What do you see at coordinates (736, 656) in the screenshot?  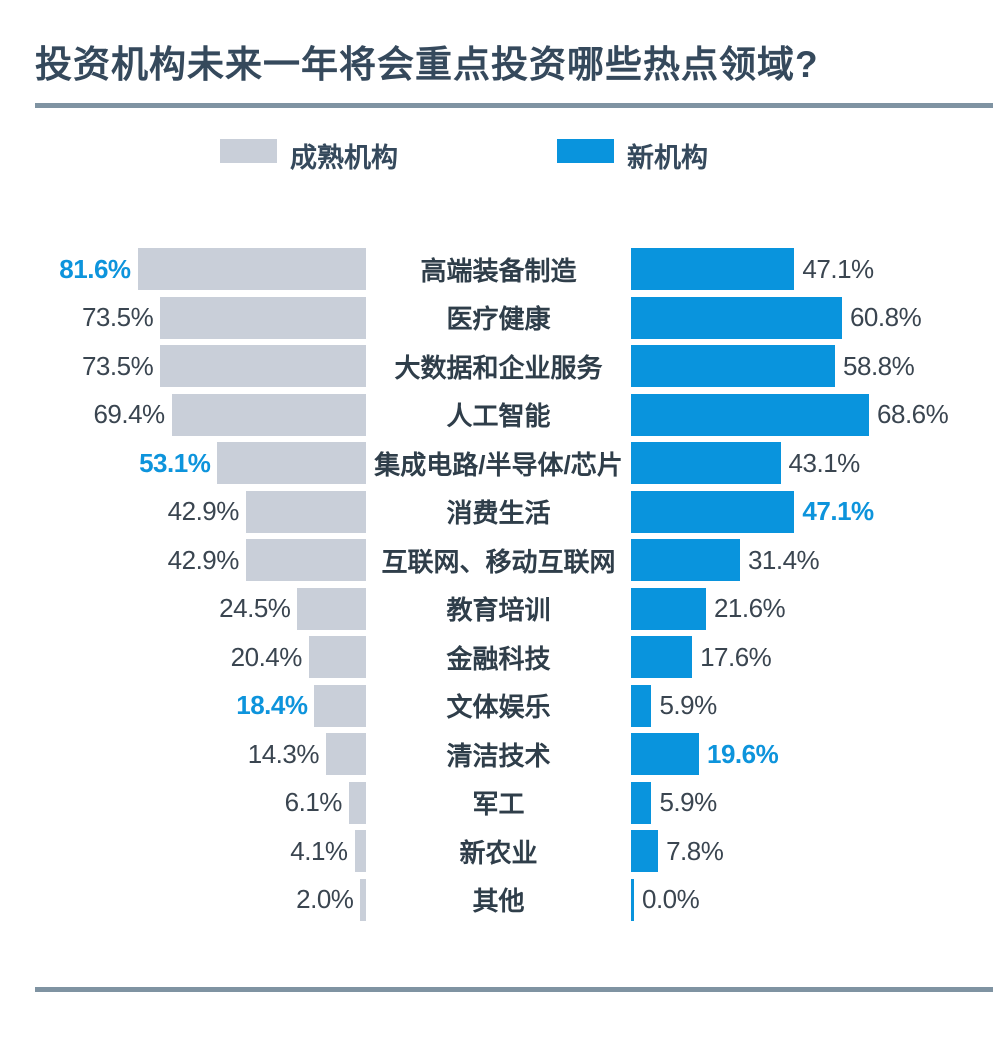 I see `new-value-label: 17.6%` at bounding box center [736, 656].